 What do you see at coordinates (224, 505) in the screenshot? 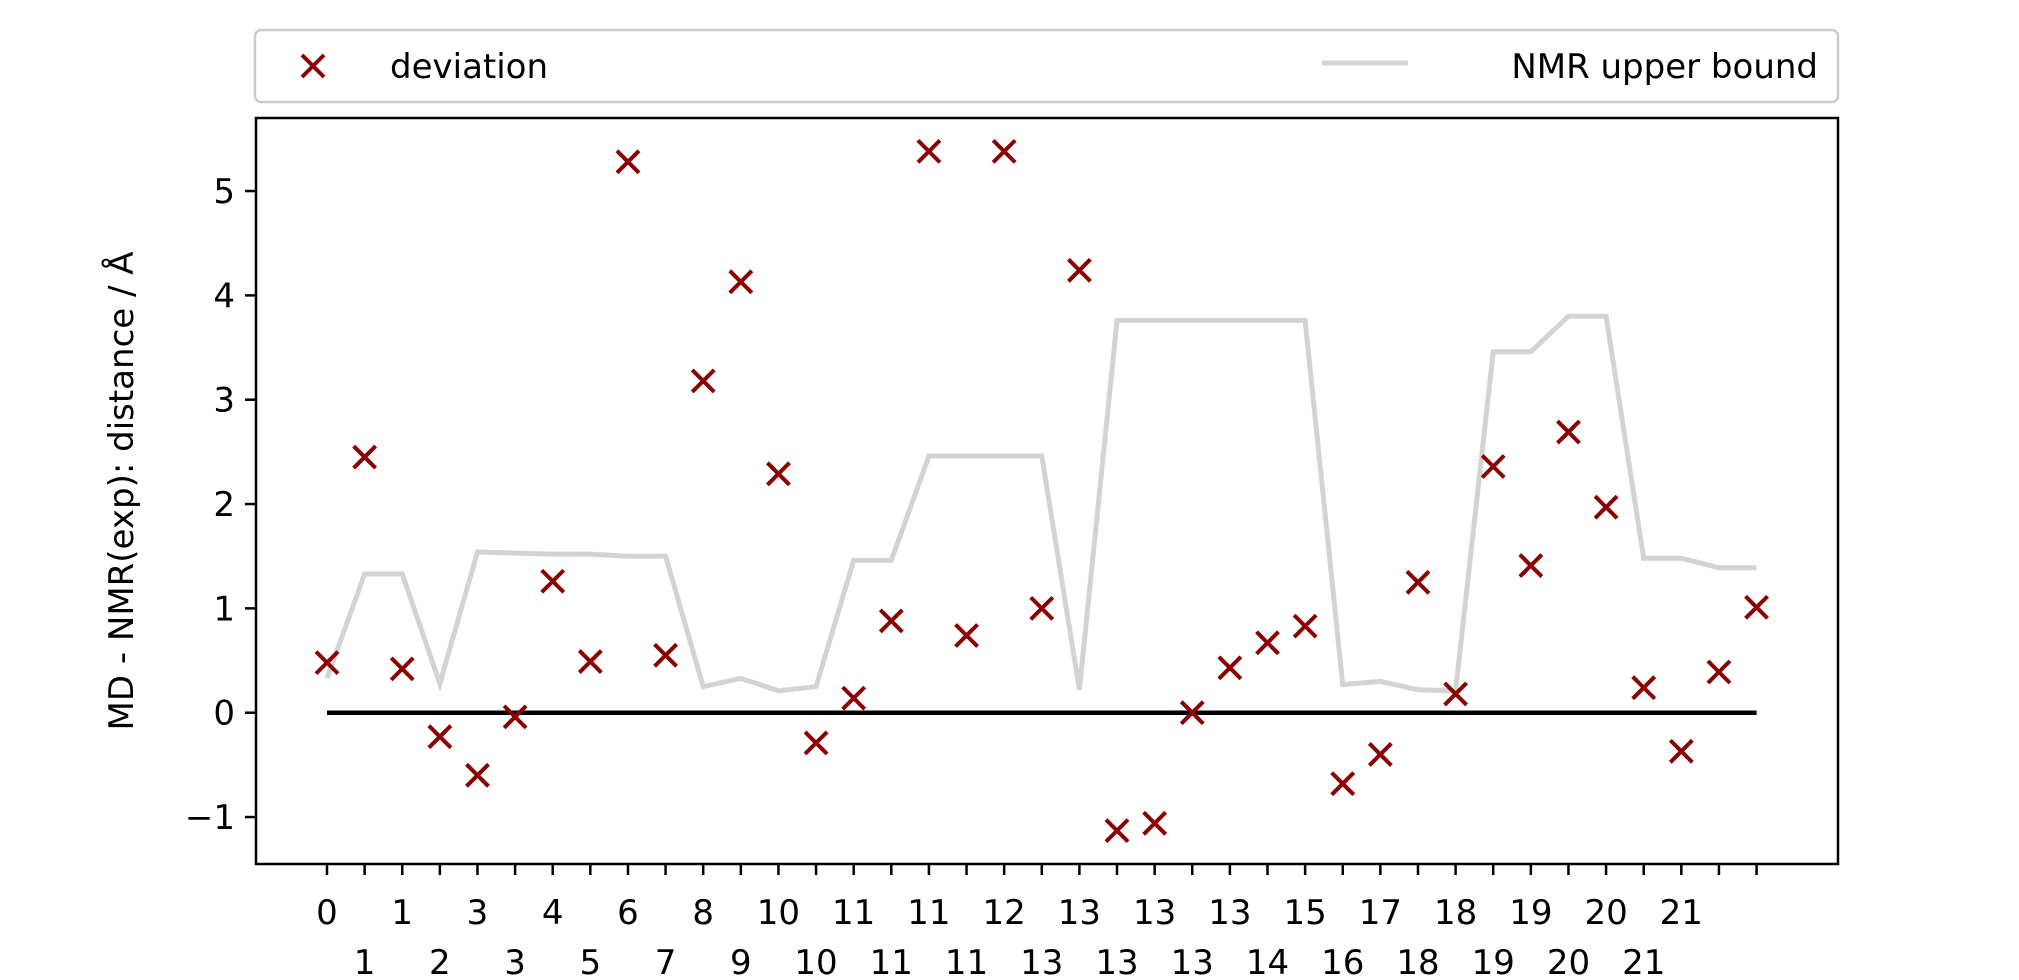
I see `y-tick-label: 2` at bounding box center [224, 505].